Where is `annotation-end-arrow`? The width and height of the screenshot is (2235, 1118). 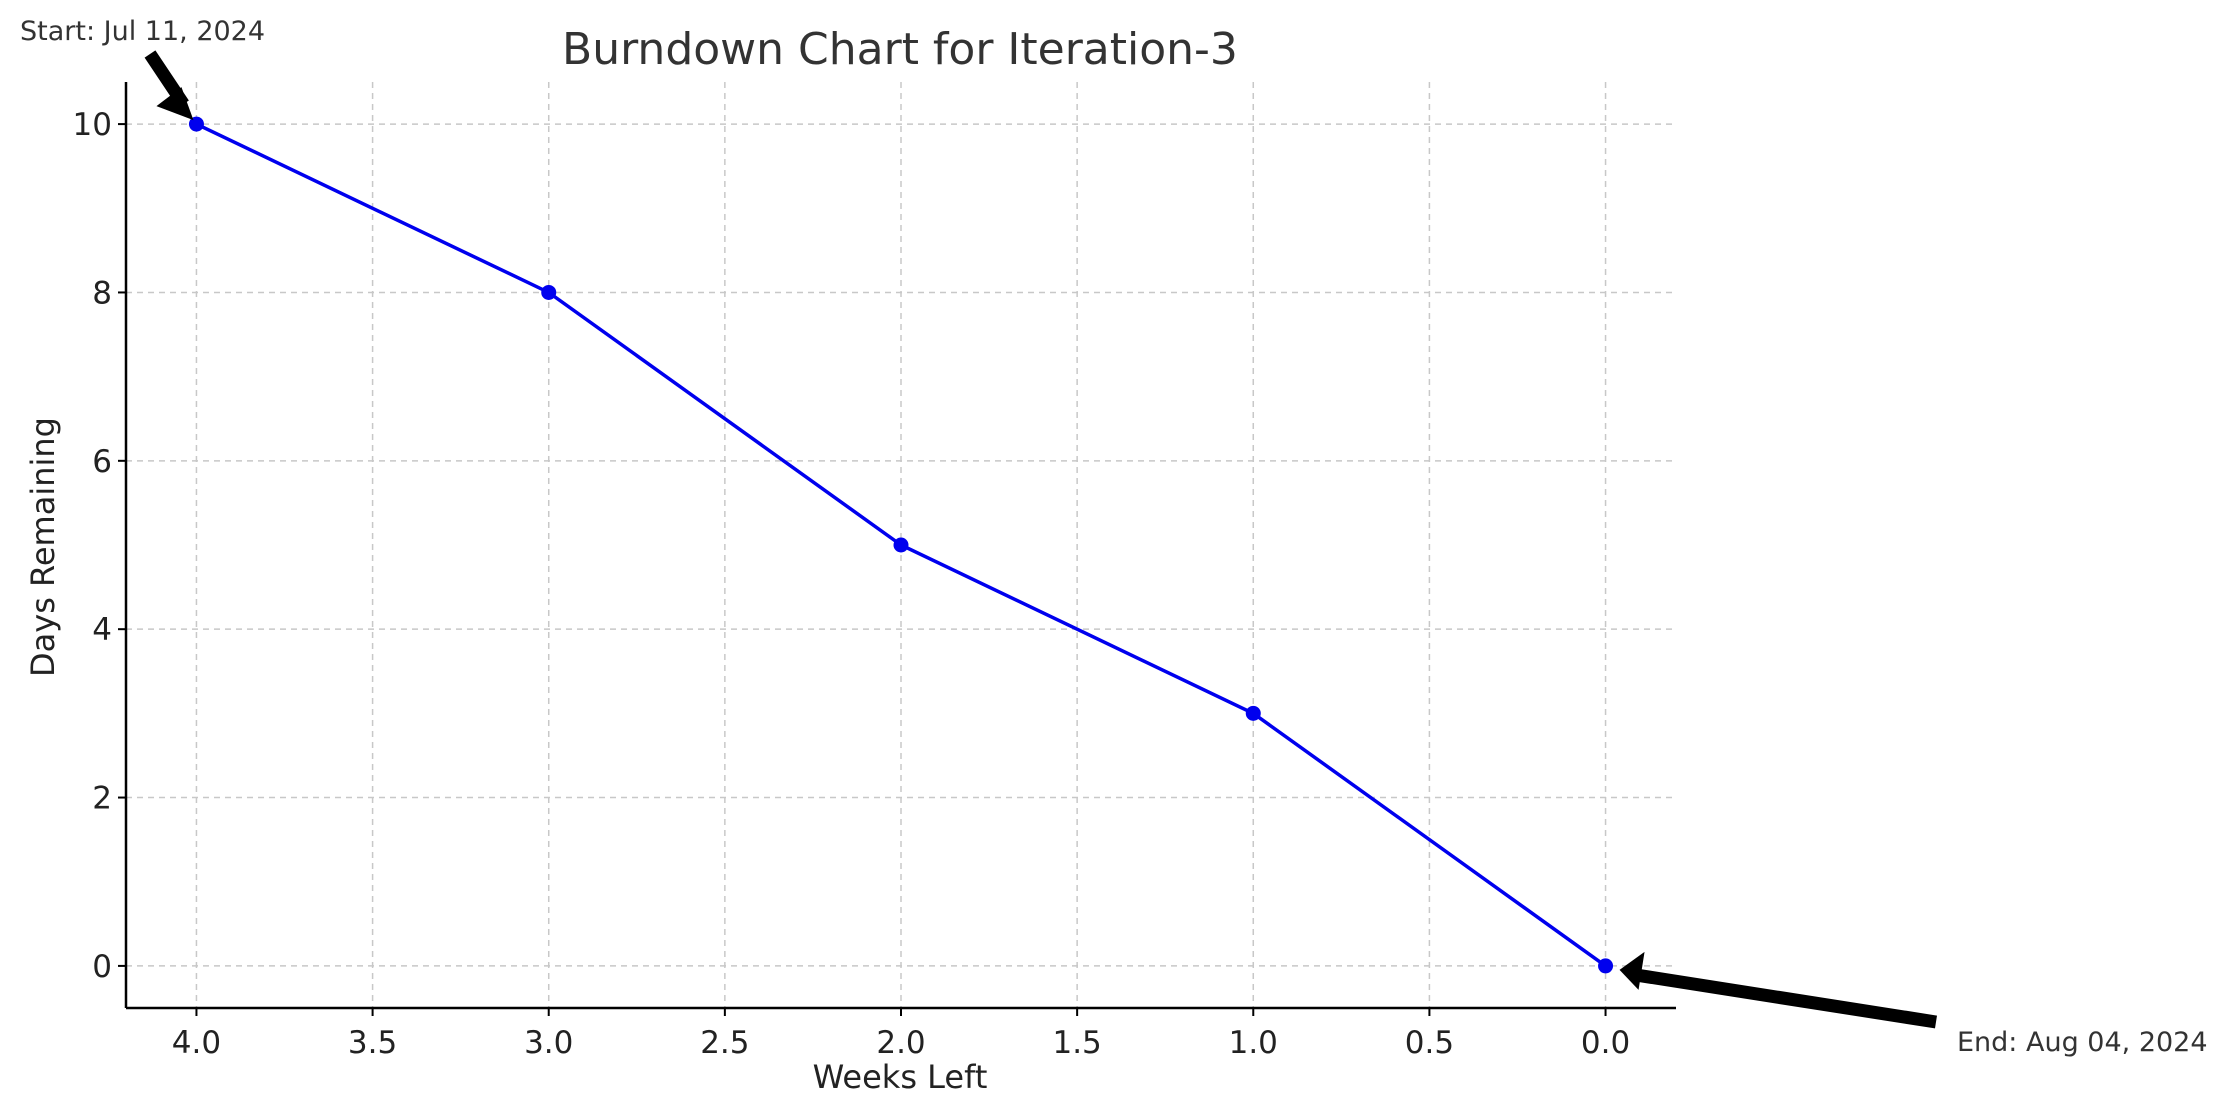
annotation-end-arrow is located at coordinates (1786, 998).